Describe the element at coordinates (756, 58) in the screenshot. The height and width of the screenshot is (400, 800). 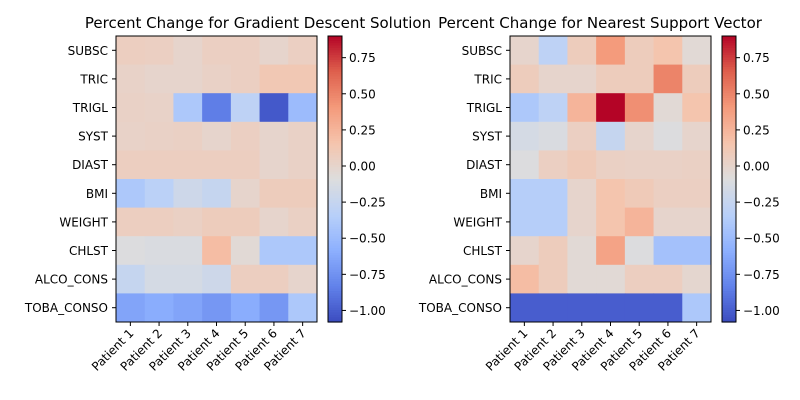
I see `colorbar-tick-label: 0.75` at that location.